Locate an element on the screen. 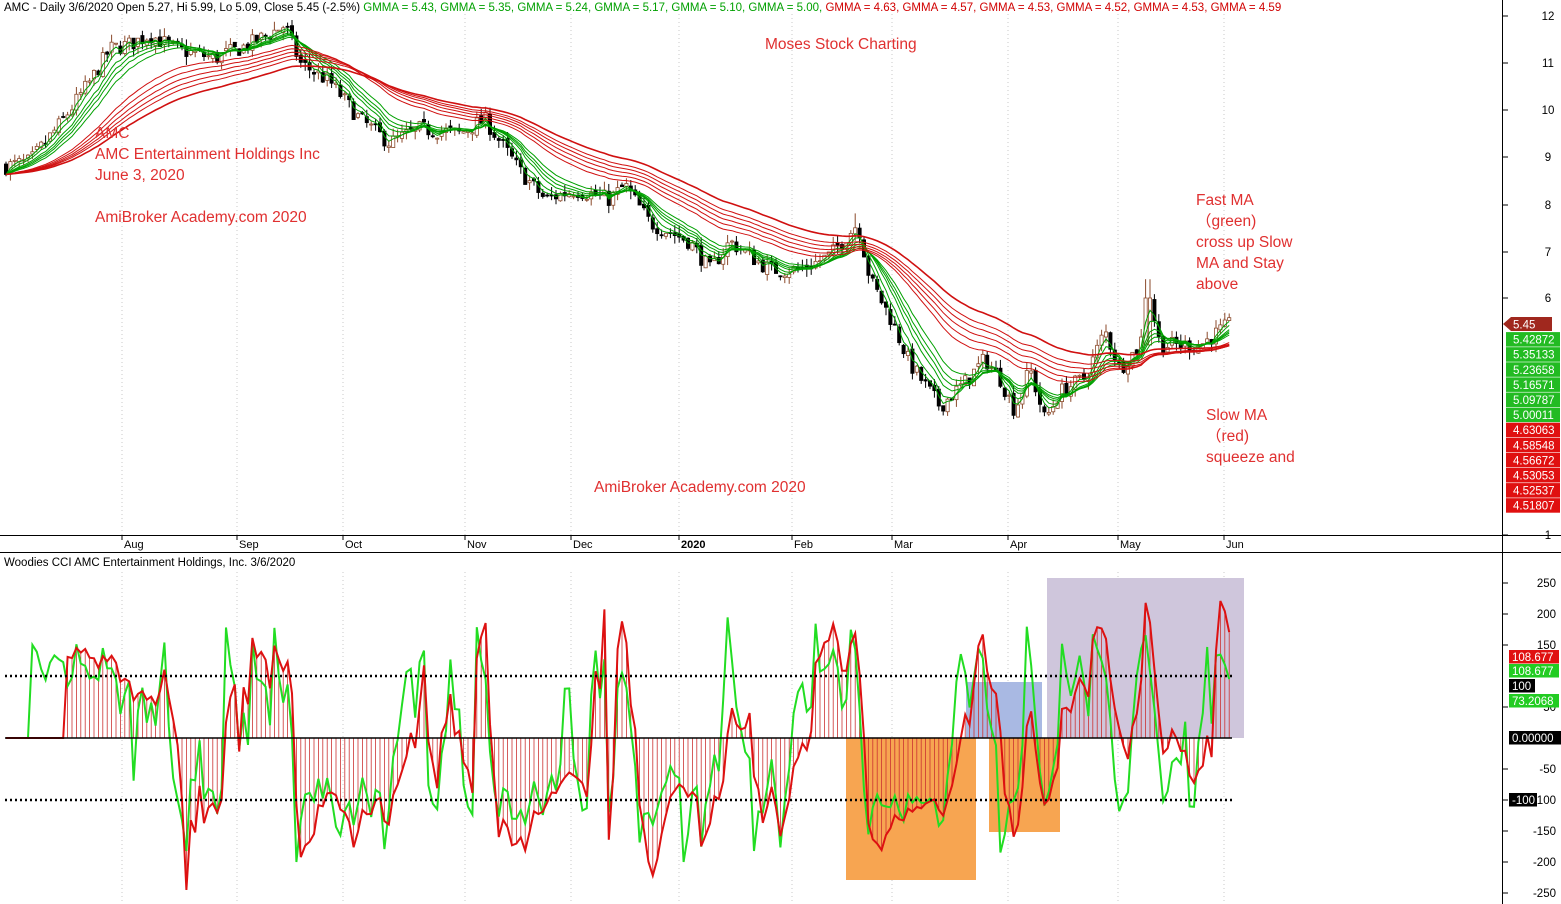 The width and height of the screenshot is (1561, 904). price-tick-label: 1 is located at coordinates (1548, 536).